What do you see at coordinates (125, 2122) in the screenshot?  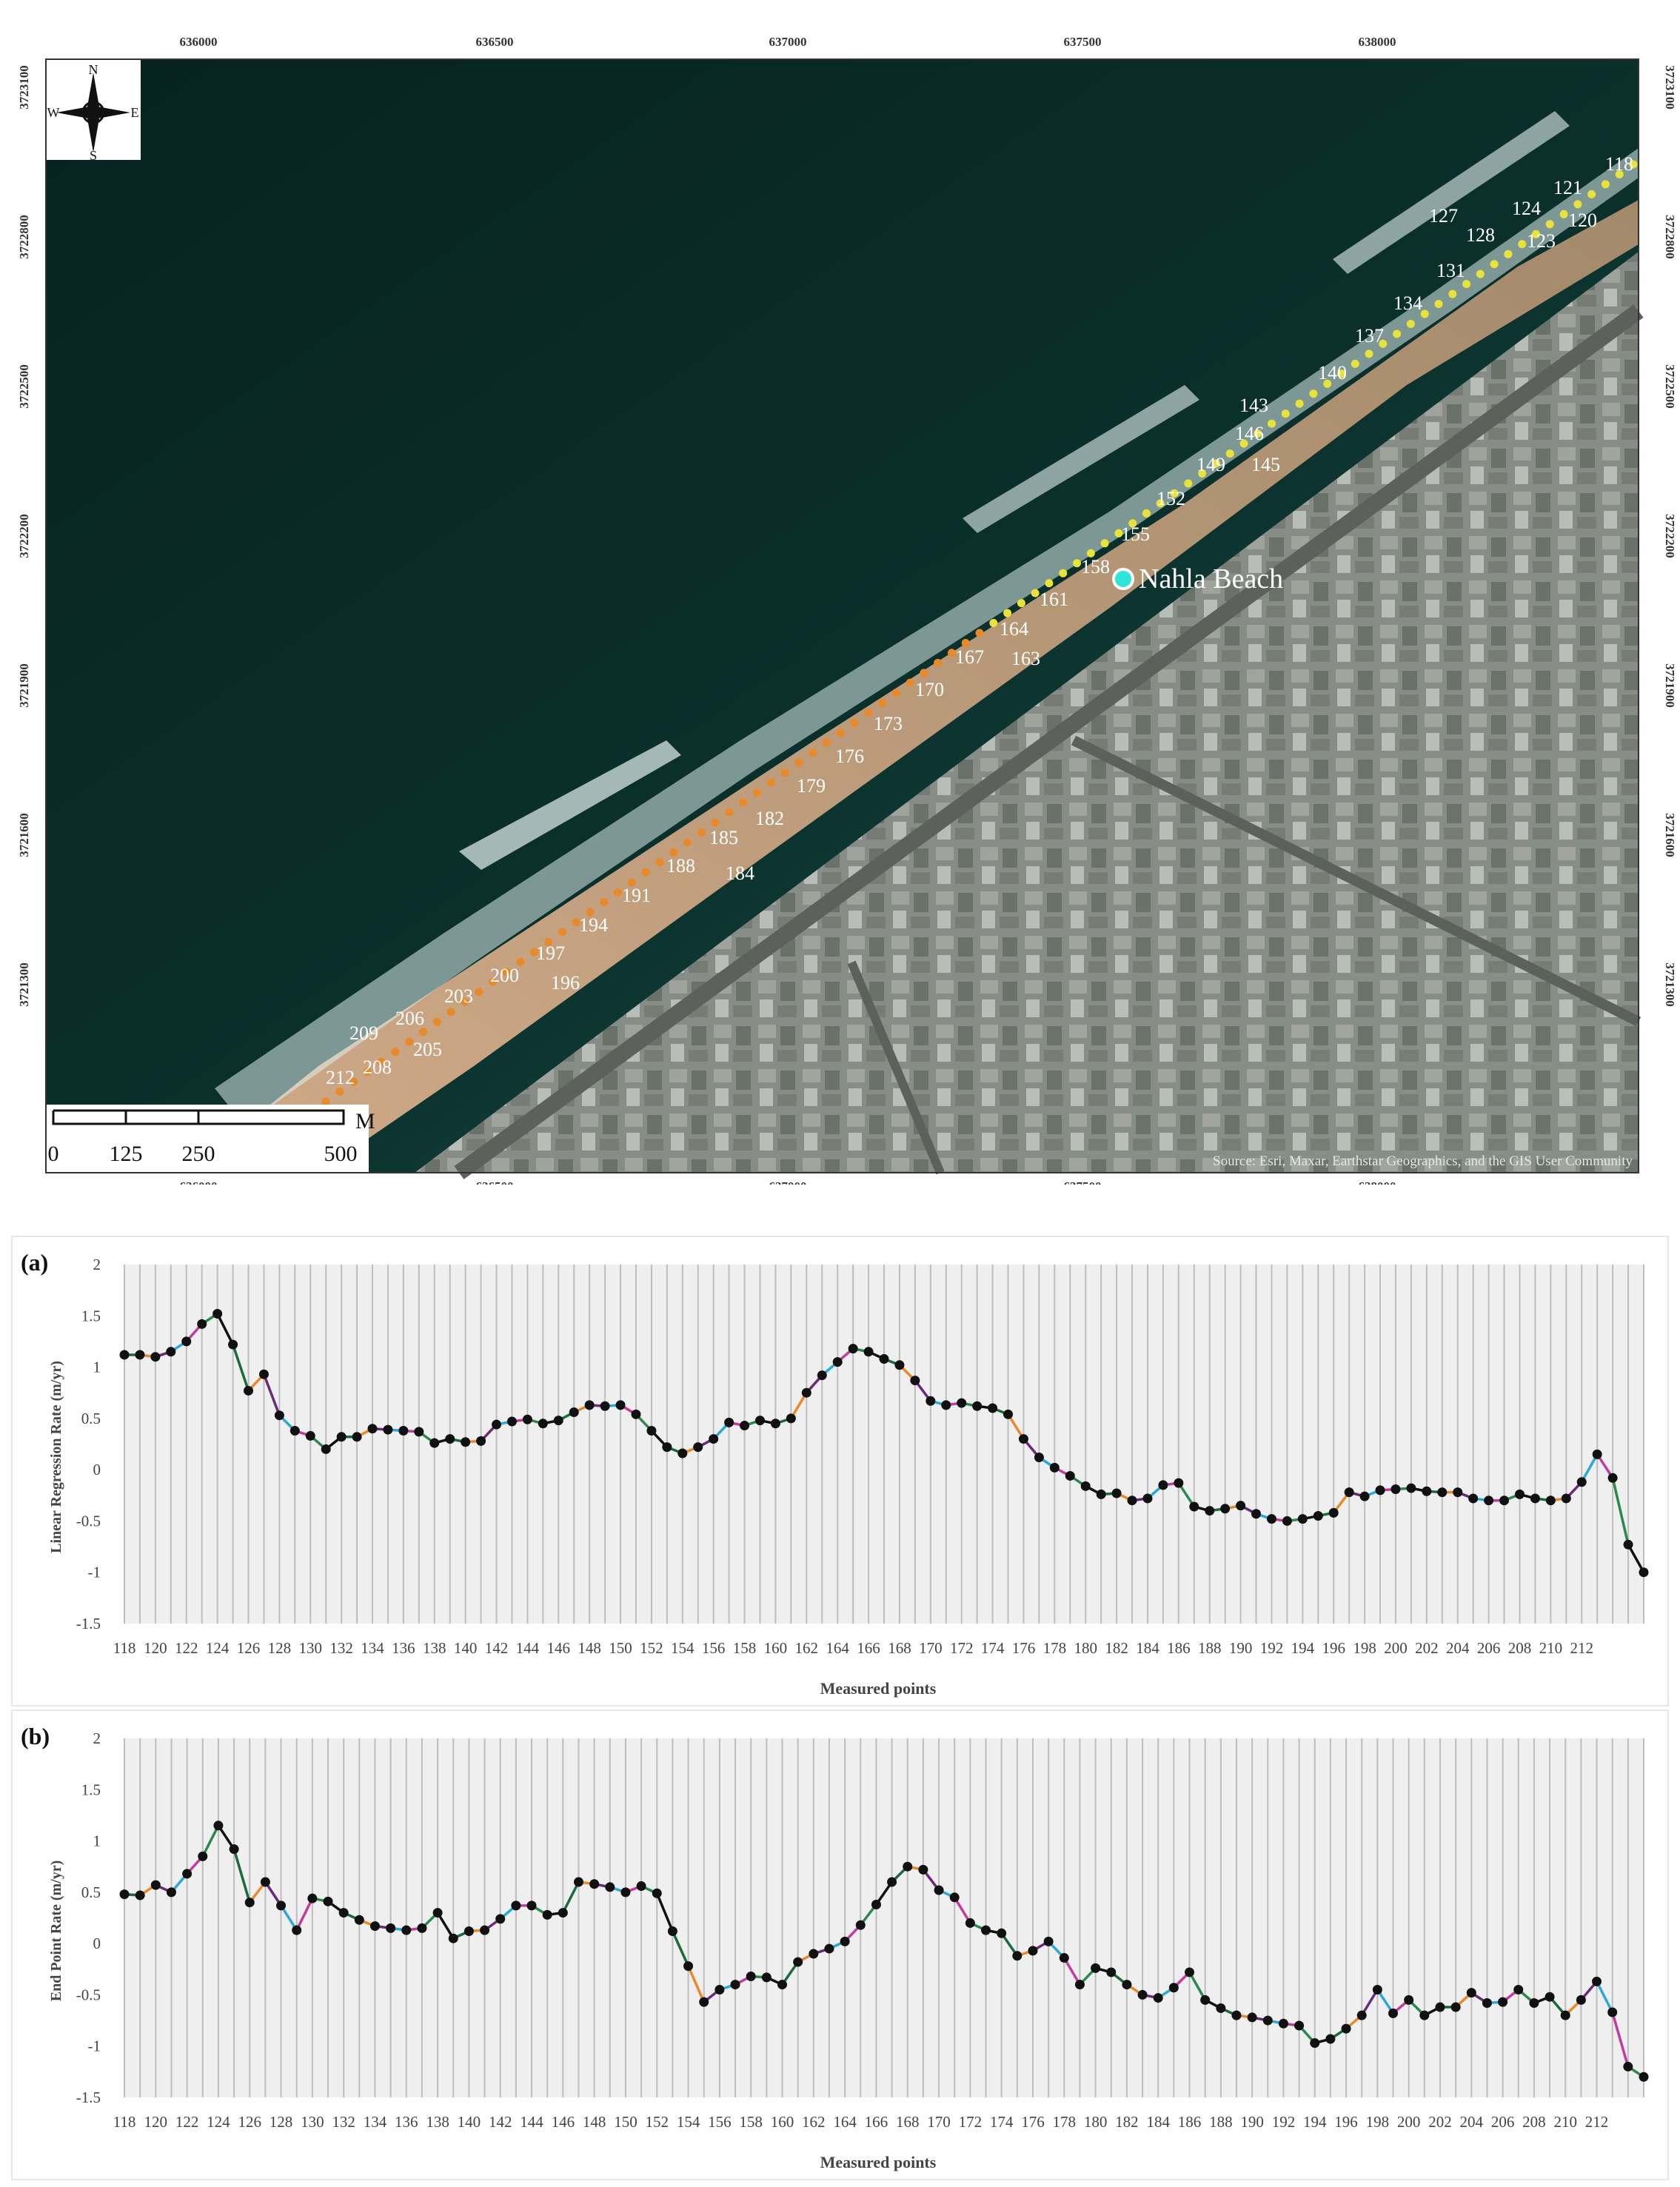 I see `x-tick-label: 118` at bounding box center [125, 2122].